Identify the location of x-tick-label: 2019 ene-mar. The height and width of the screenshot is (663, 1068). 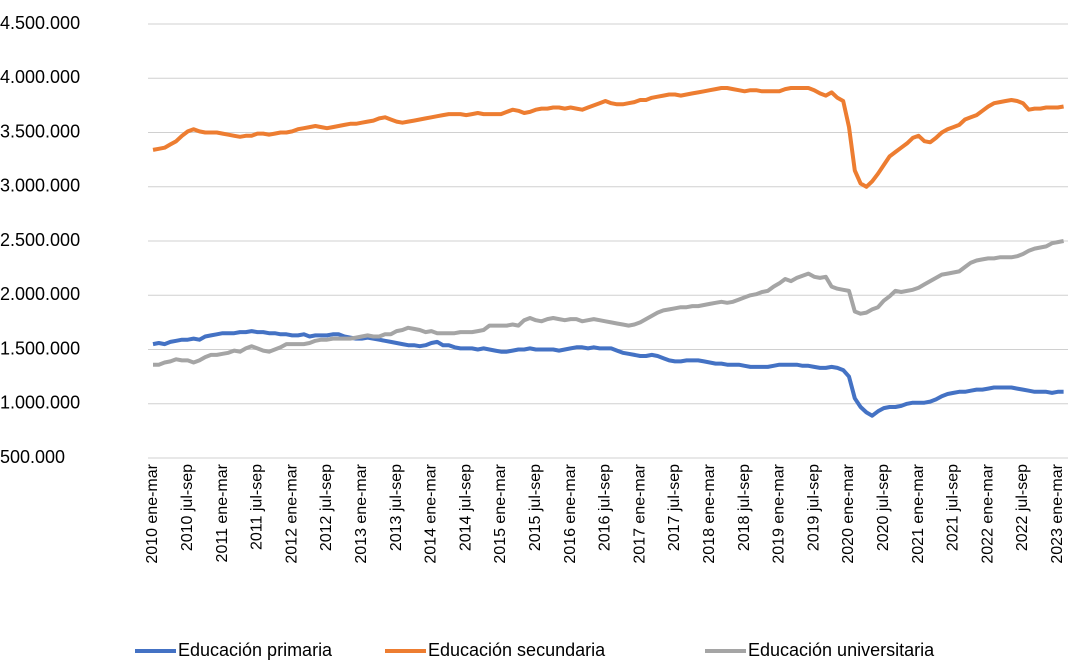
(779, 513).